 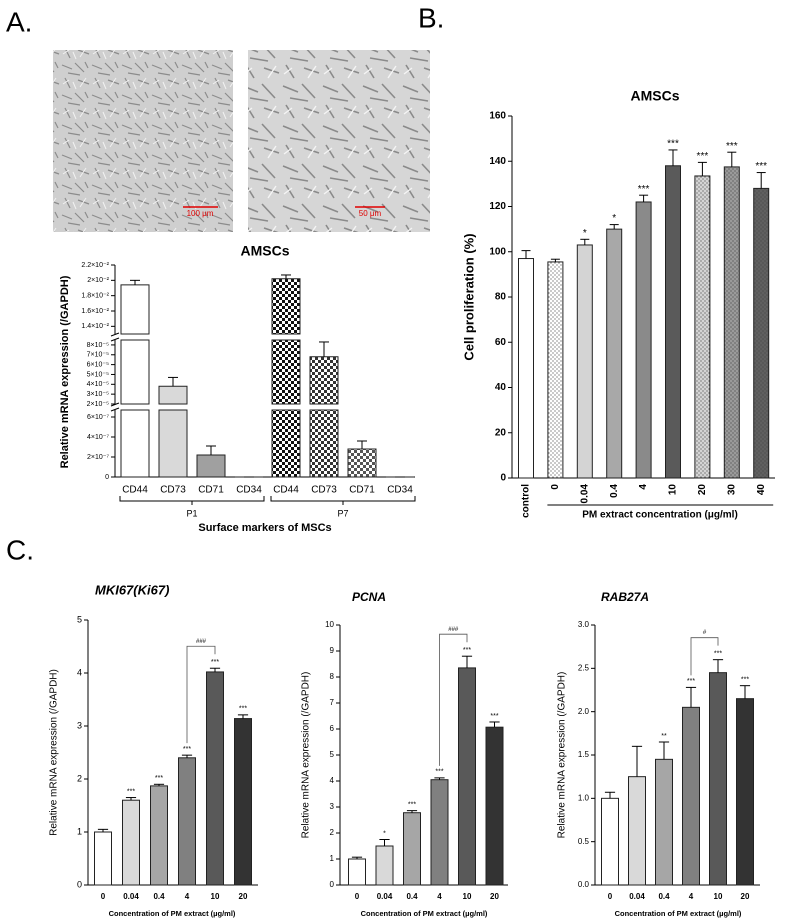 I want to click on chart-title: MKI67(Ki67), so click(x=132, y=589).